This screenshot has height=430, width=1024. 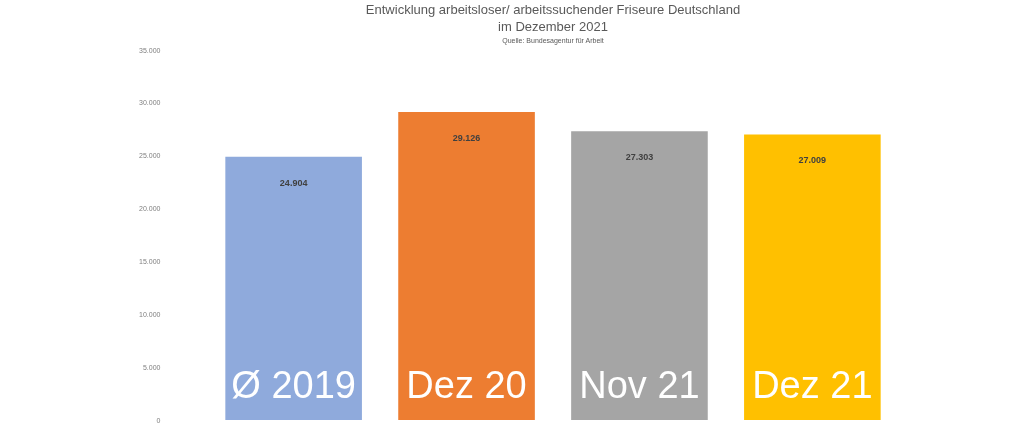 I want to click on data-label: 27.009, so click(x=812, y=160).